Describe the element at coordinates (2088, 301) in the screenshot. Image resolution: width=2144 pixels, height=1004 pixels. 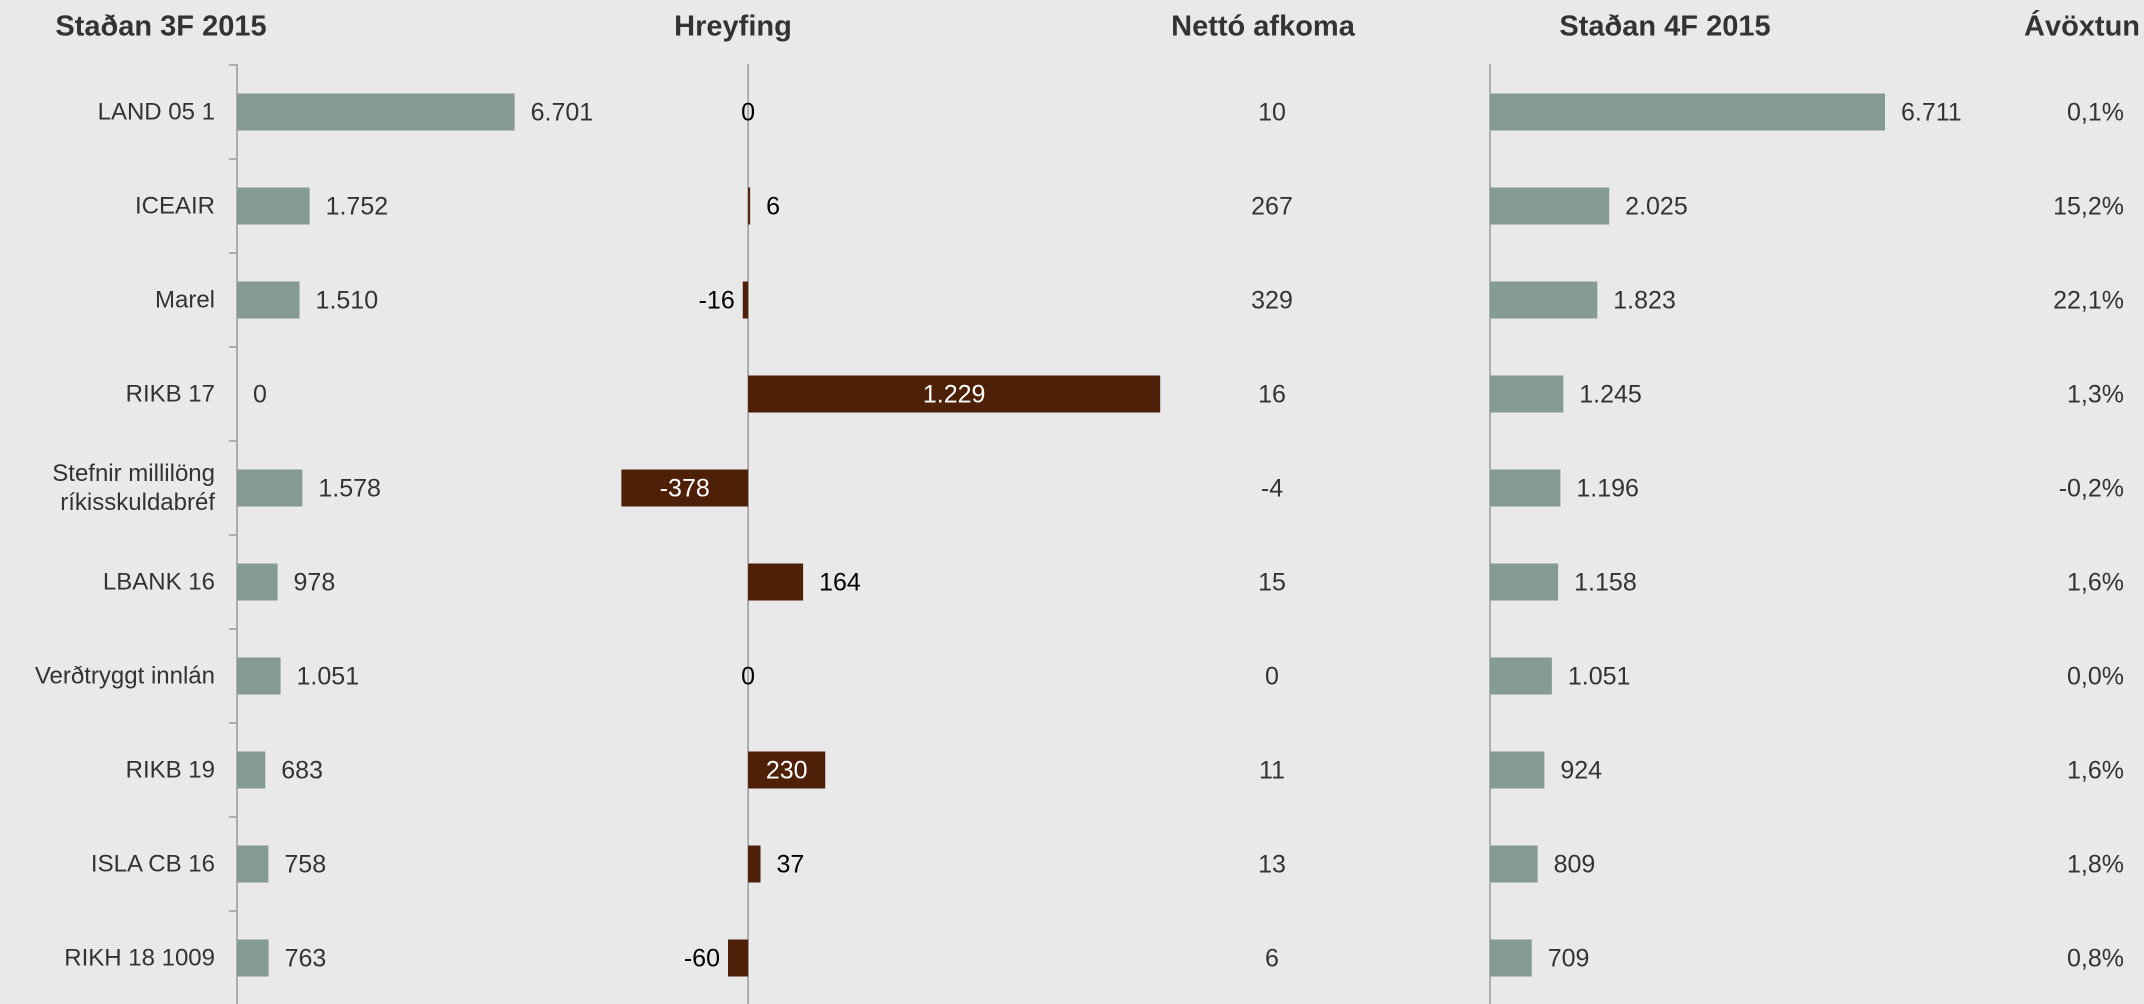
I see `table-value: 22,1%` at that location.